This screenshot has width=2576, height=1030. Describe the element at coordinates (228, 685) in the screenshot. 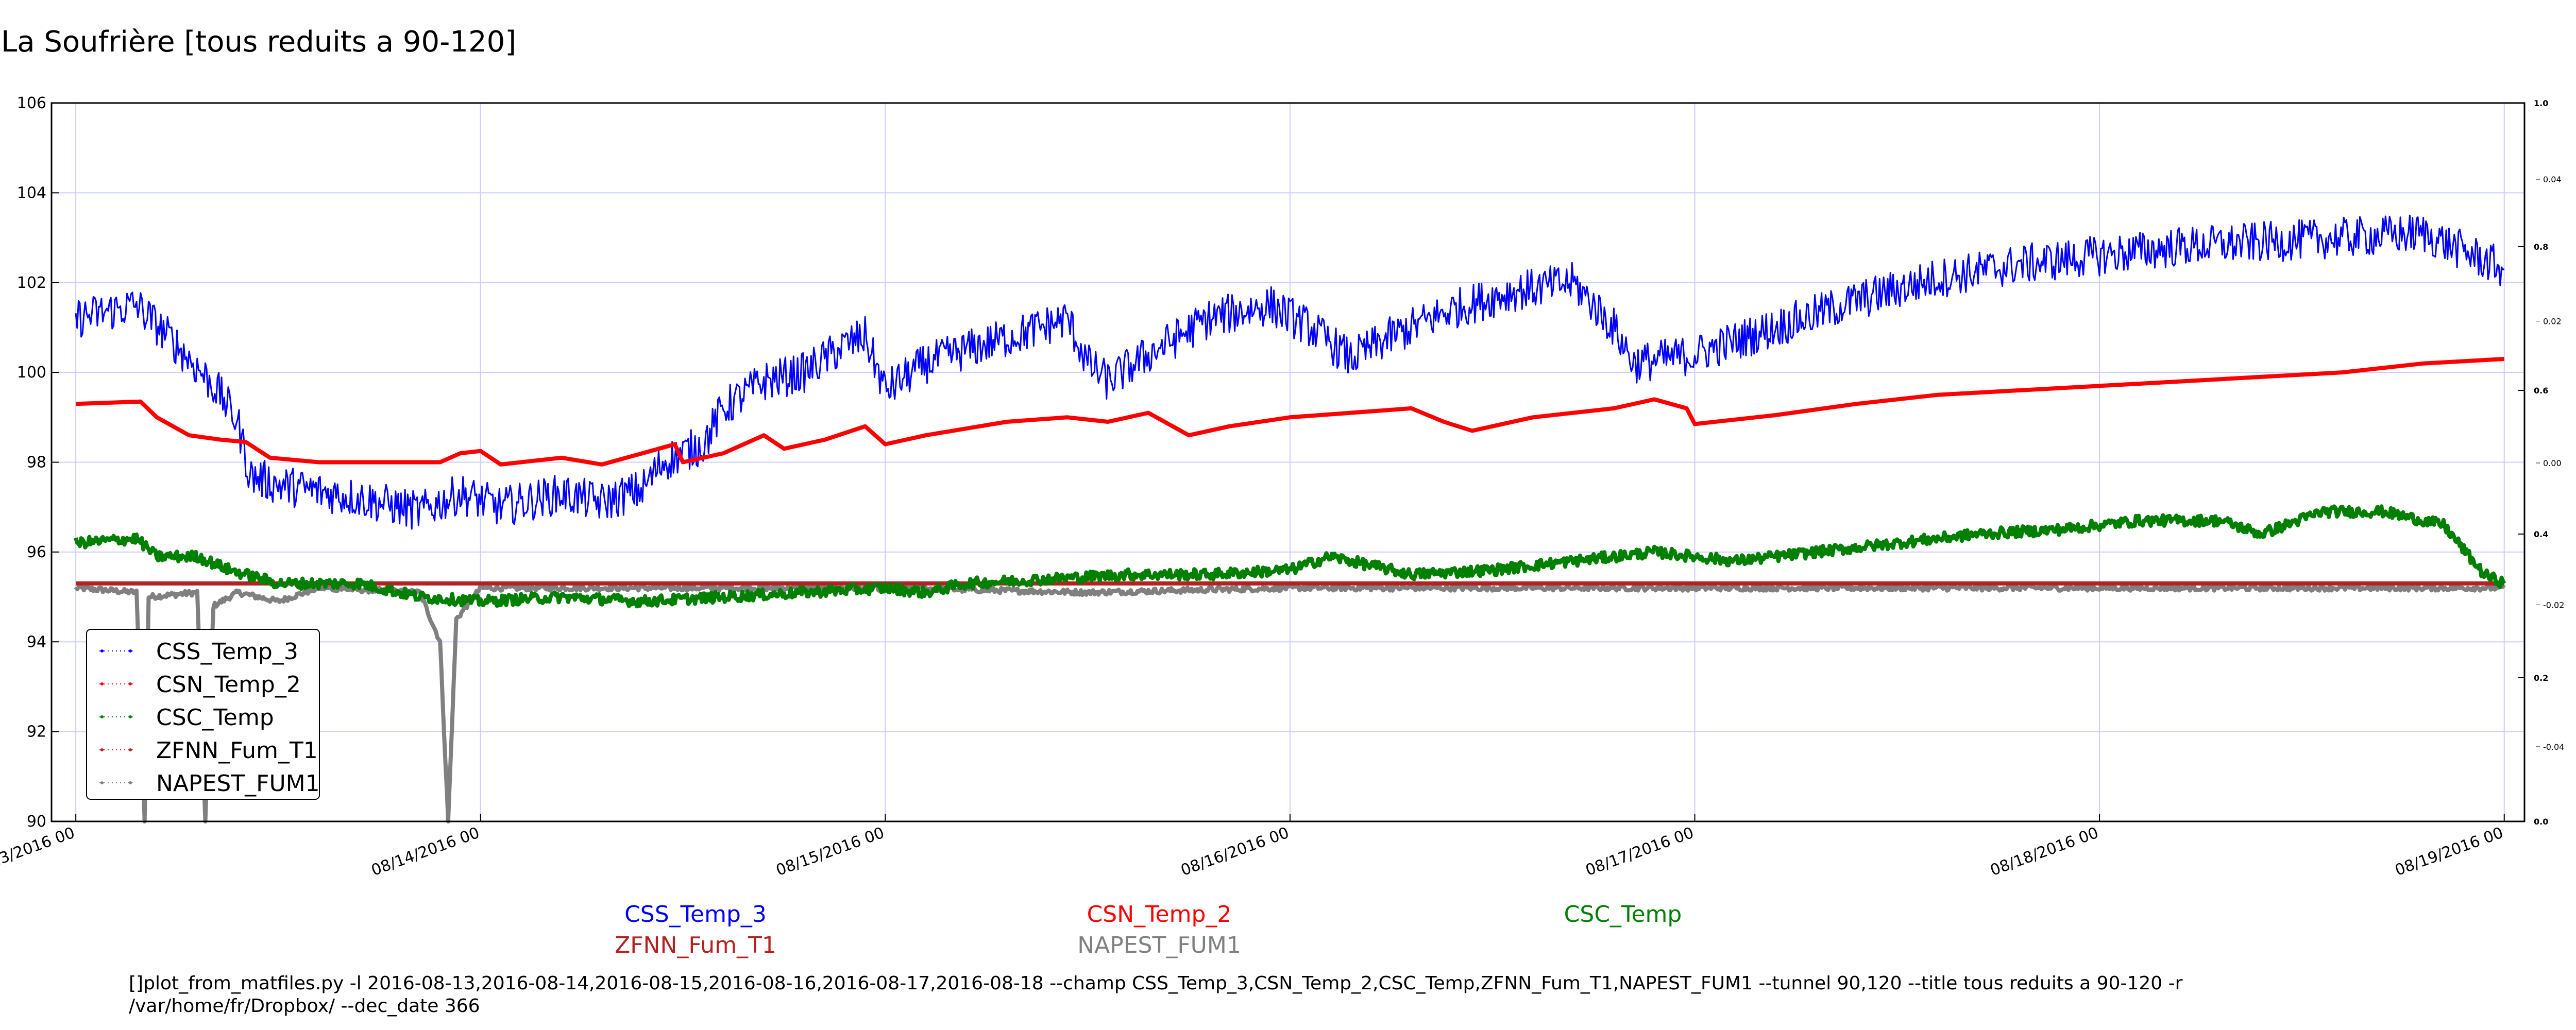

I see `legend-label-1: CSN_Temp_2` at that location.